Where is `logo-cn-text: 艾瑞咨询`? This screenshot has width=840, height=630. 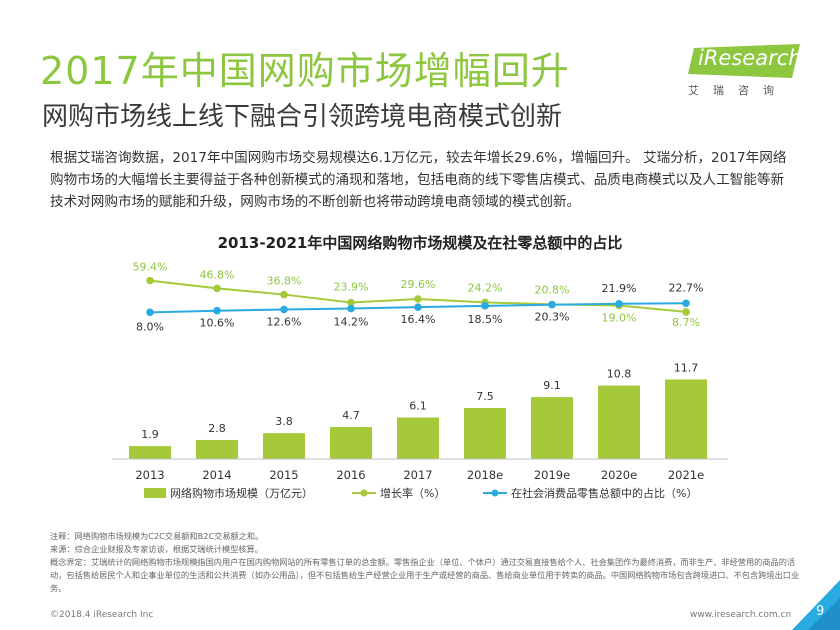 logo-cn-text: 艾瑞咨询 is located at coordinates (738, 90).